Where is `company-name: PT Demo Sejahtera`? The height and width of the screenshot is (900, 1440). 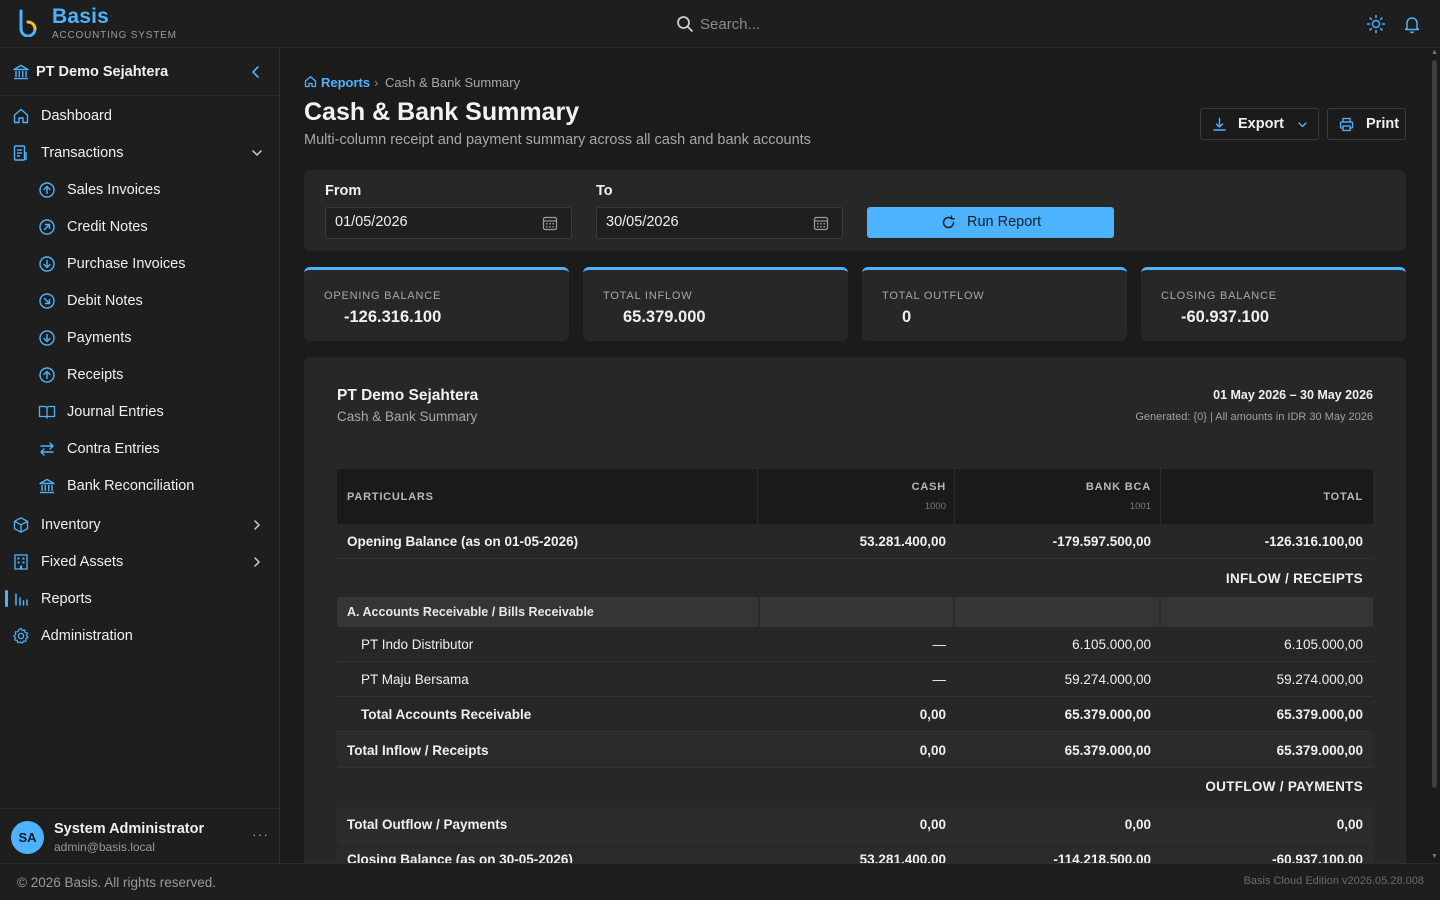
company-name: PT Demo Sejahtera is located at coordinates (102, 72).